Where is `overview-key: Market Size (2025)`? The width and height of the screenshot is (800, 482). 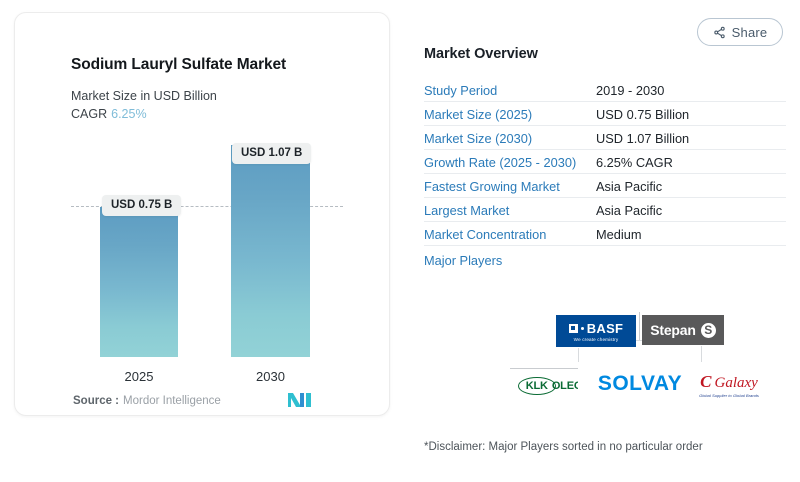
overview-key: Market Size (2025) is located at coordinates (478, 114).